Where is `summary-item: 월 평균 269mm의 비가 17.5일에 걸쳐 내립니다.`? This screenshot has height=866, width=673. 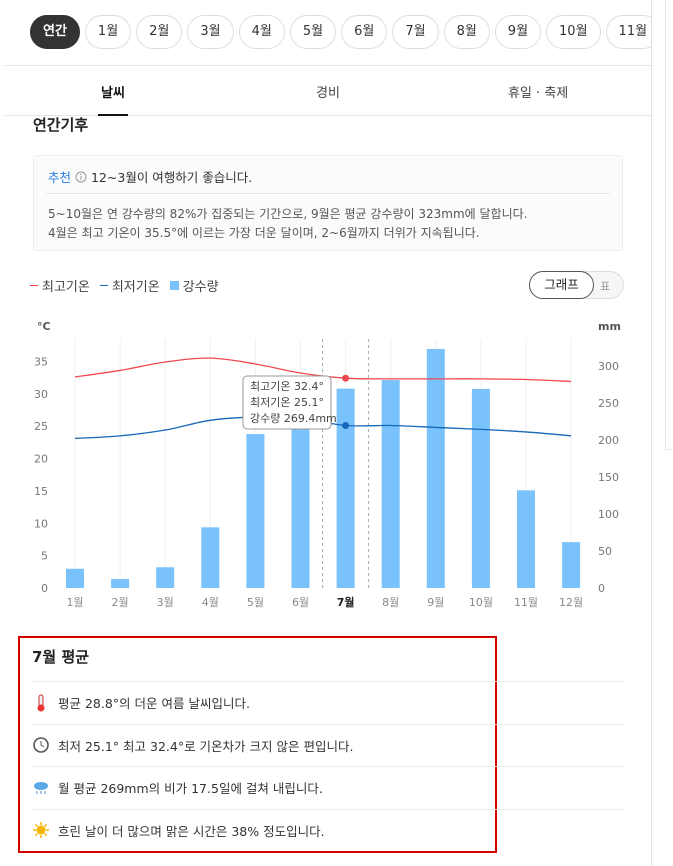
summary-item: 월 평균 269mm의 비가 17.5일에 걸쳐 내립니다. is located at coordinates (328, 787).